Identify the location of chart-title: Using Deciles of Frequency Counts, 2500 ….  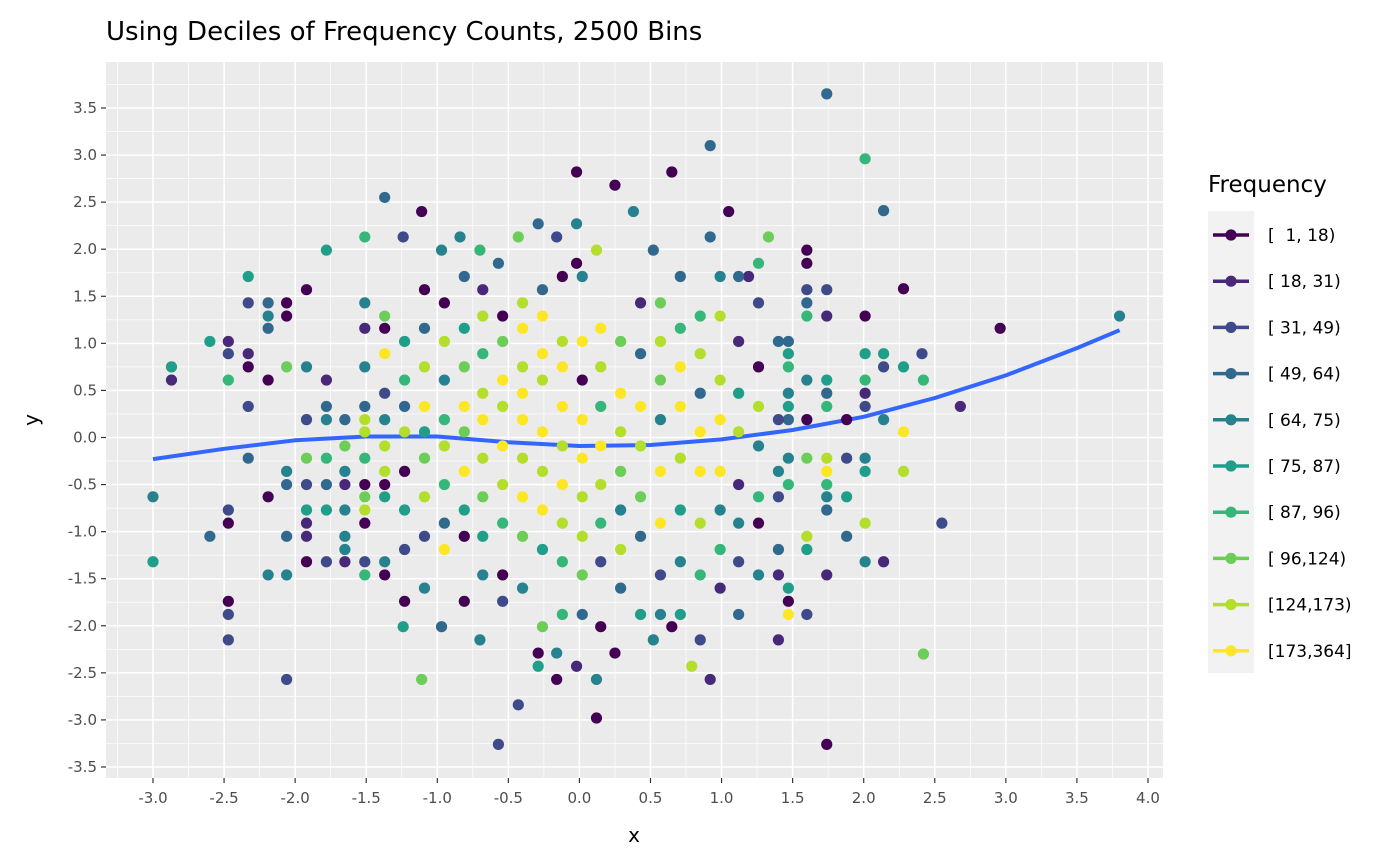
(404, 32).